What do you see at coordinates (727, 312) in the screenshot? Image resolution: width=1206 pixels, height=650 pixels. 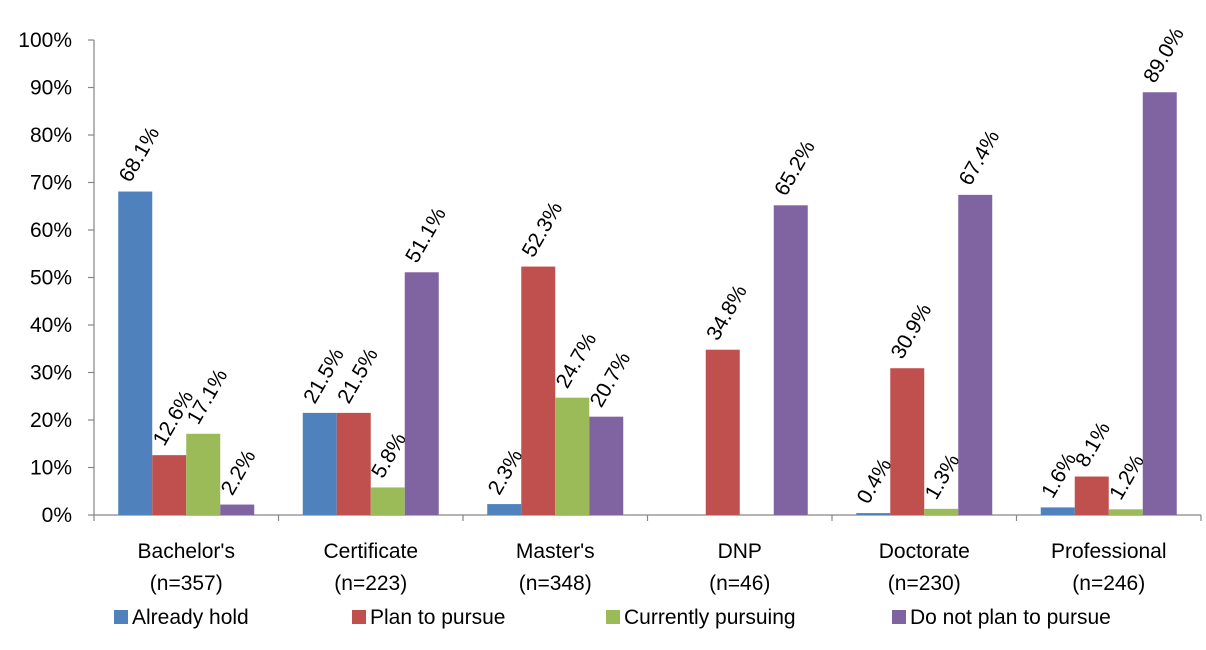 I see `data-label: 34.8%` at bounding box center [727, 312].